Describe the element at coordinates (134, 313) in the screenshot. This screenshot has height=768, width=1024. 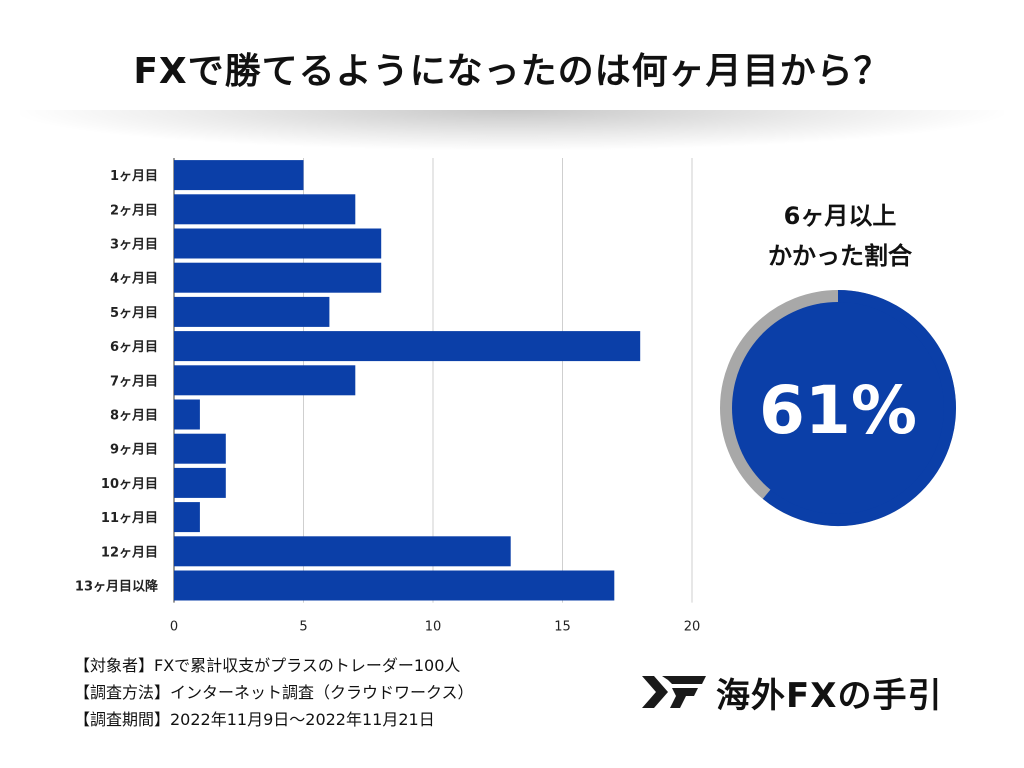
I see `category-label: 5ヶ月目` at that location.